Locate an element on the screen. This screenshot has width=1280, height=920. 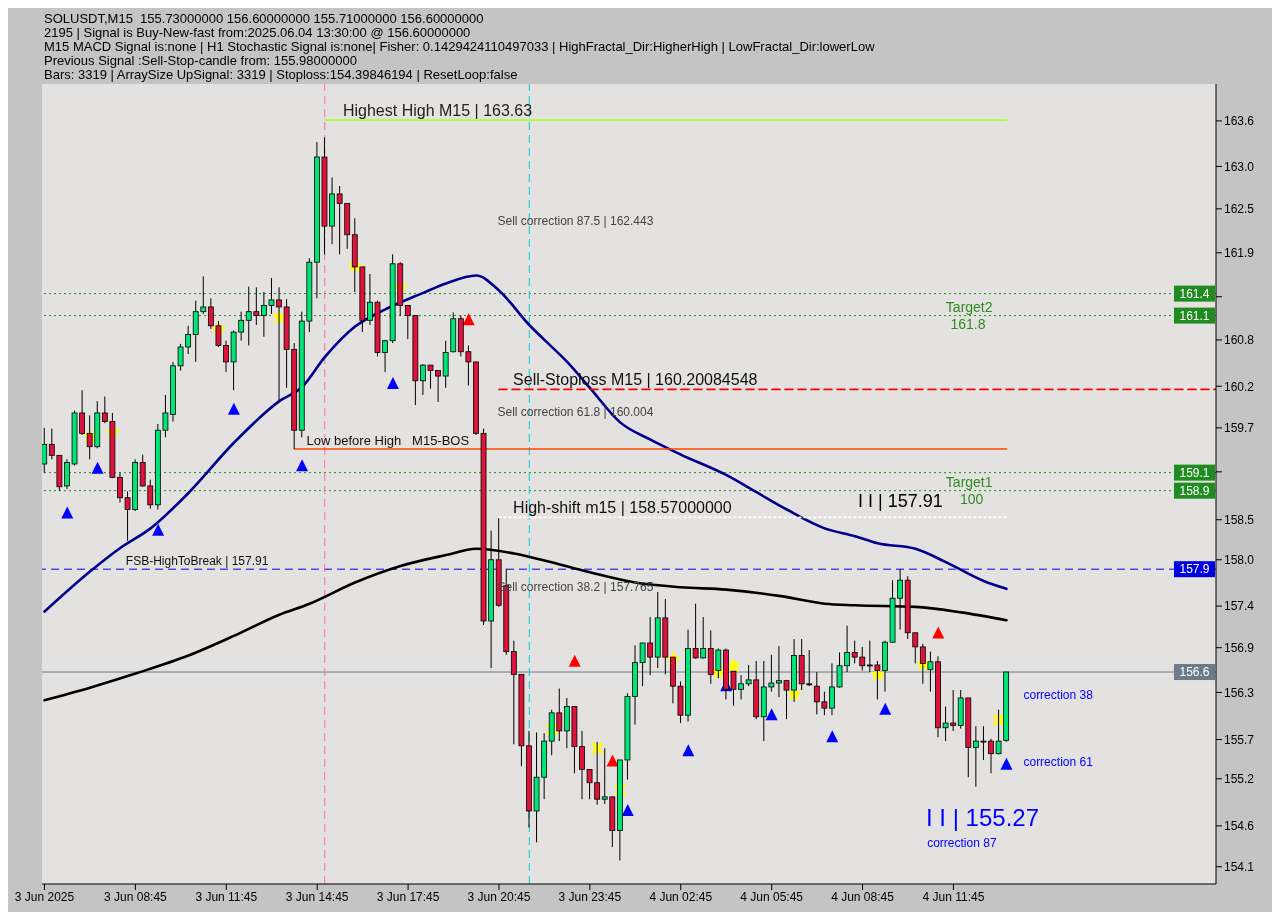
annotation: Sell correction 38.2 | 157.765 is located at coordinates (575, 587).